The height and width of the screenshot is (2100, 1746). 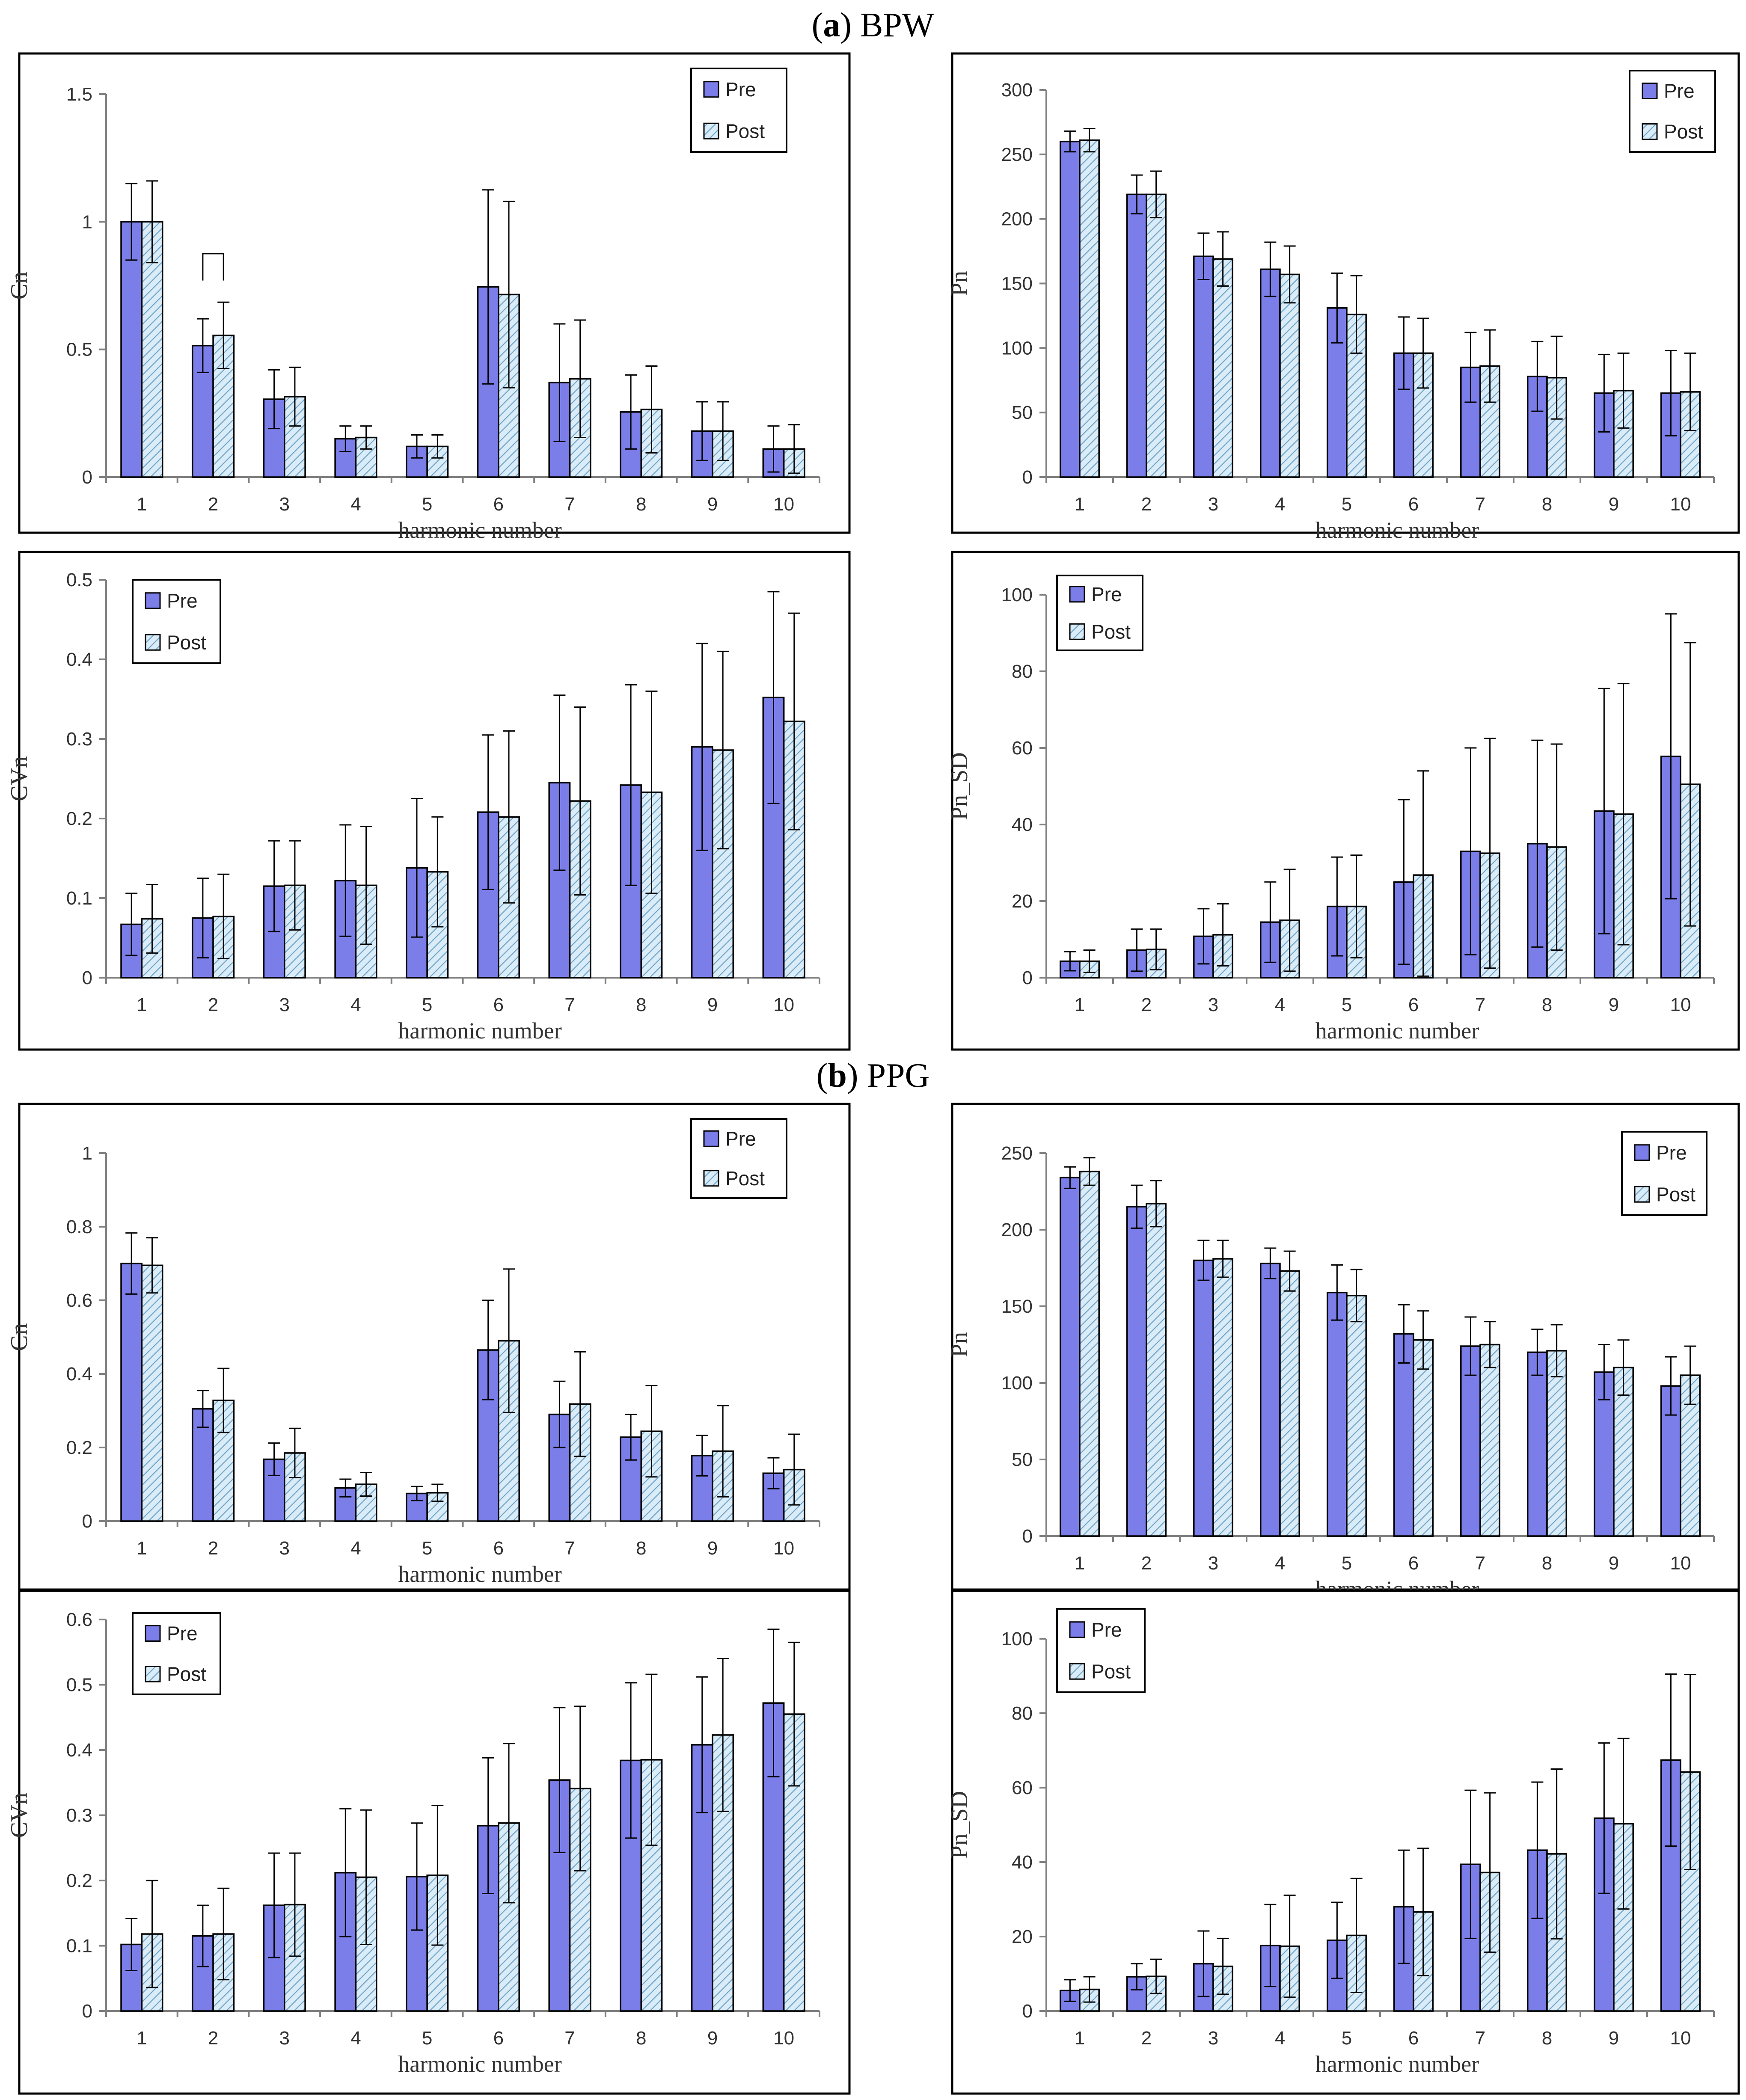 I want to click on y-tick-label: 0.1, so click(x=79, y=1946).